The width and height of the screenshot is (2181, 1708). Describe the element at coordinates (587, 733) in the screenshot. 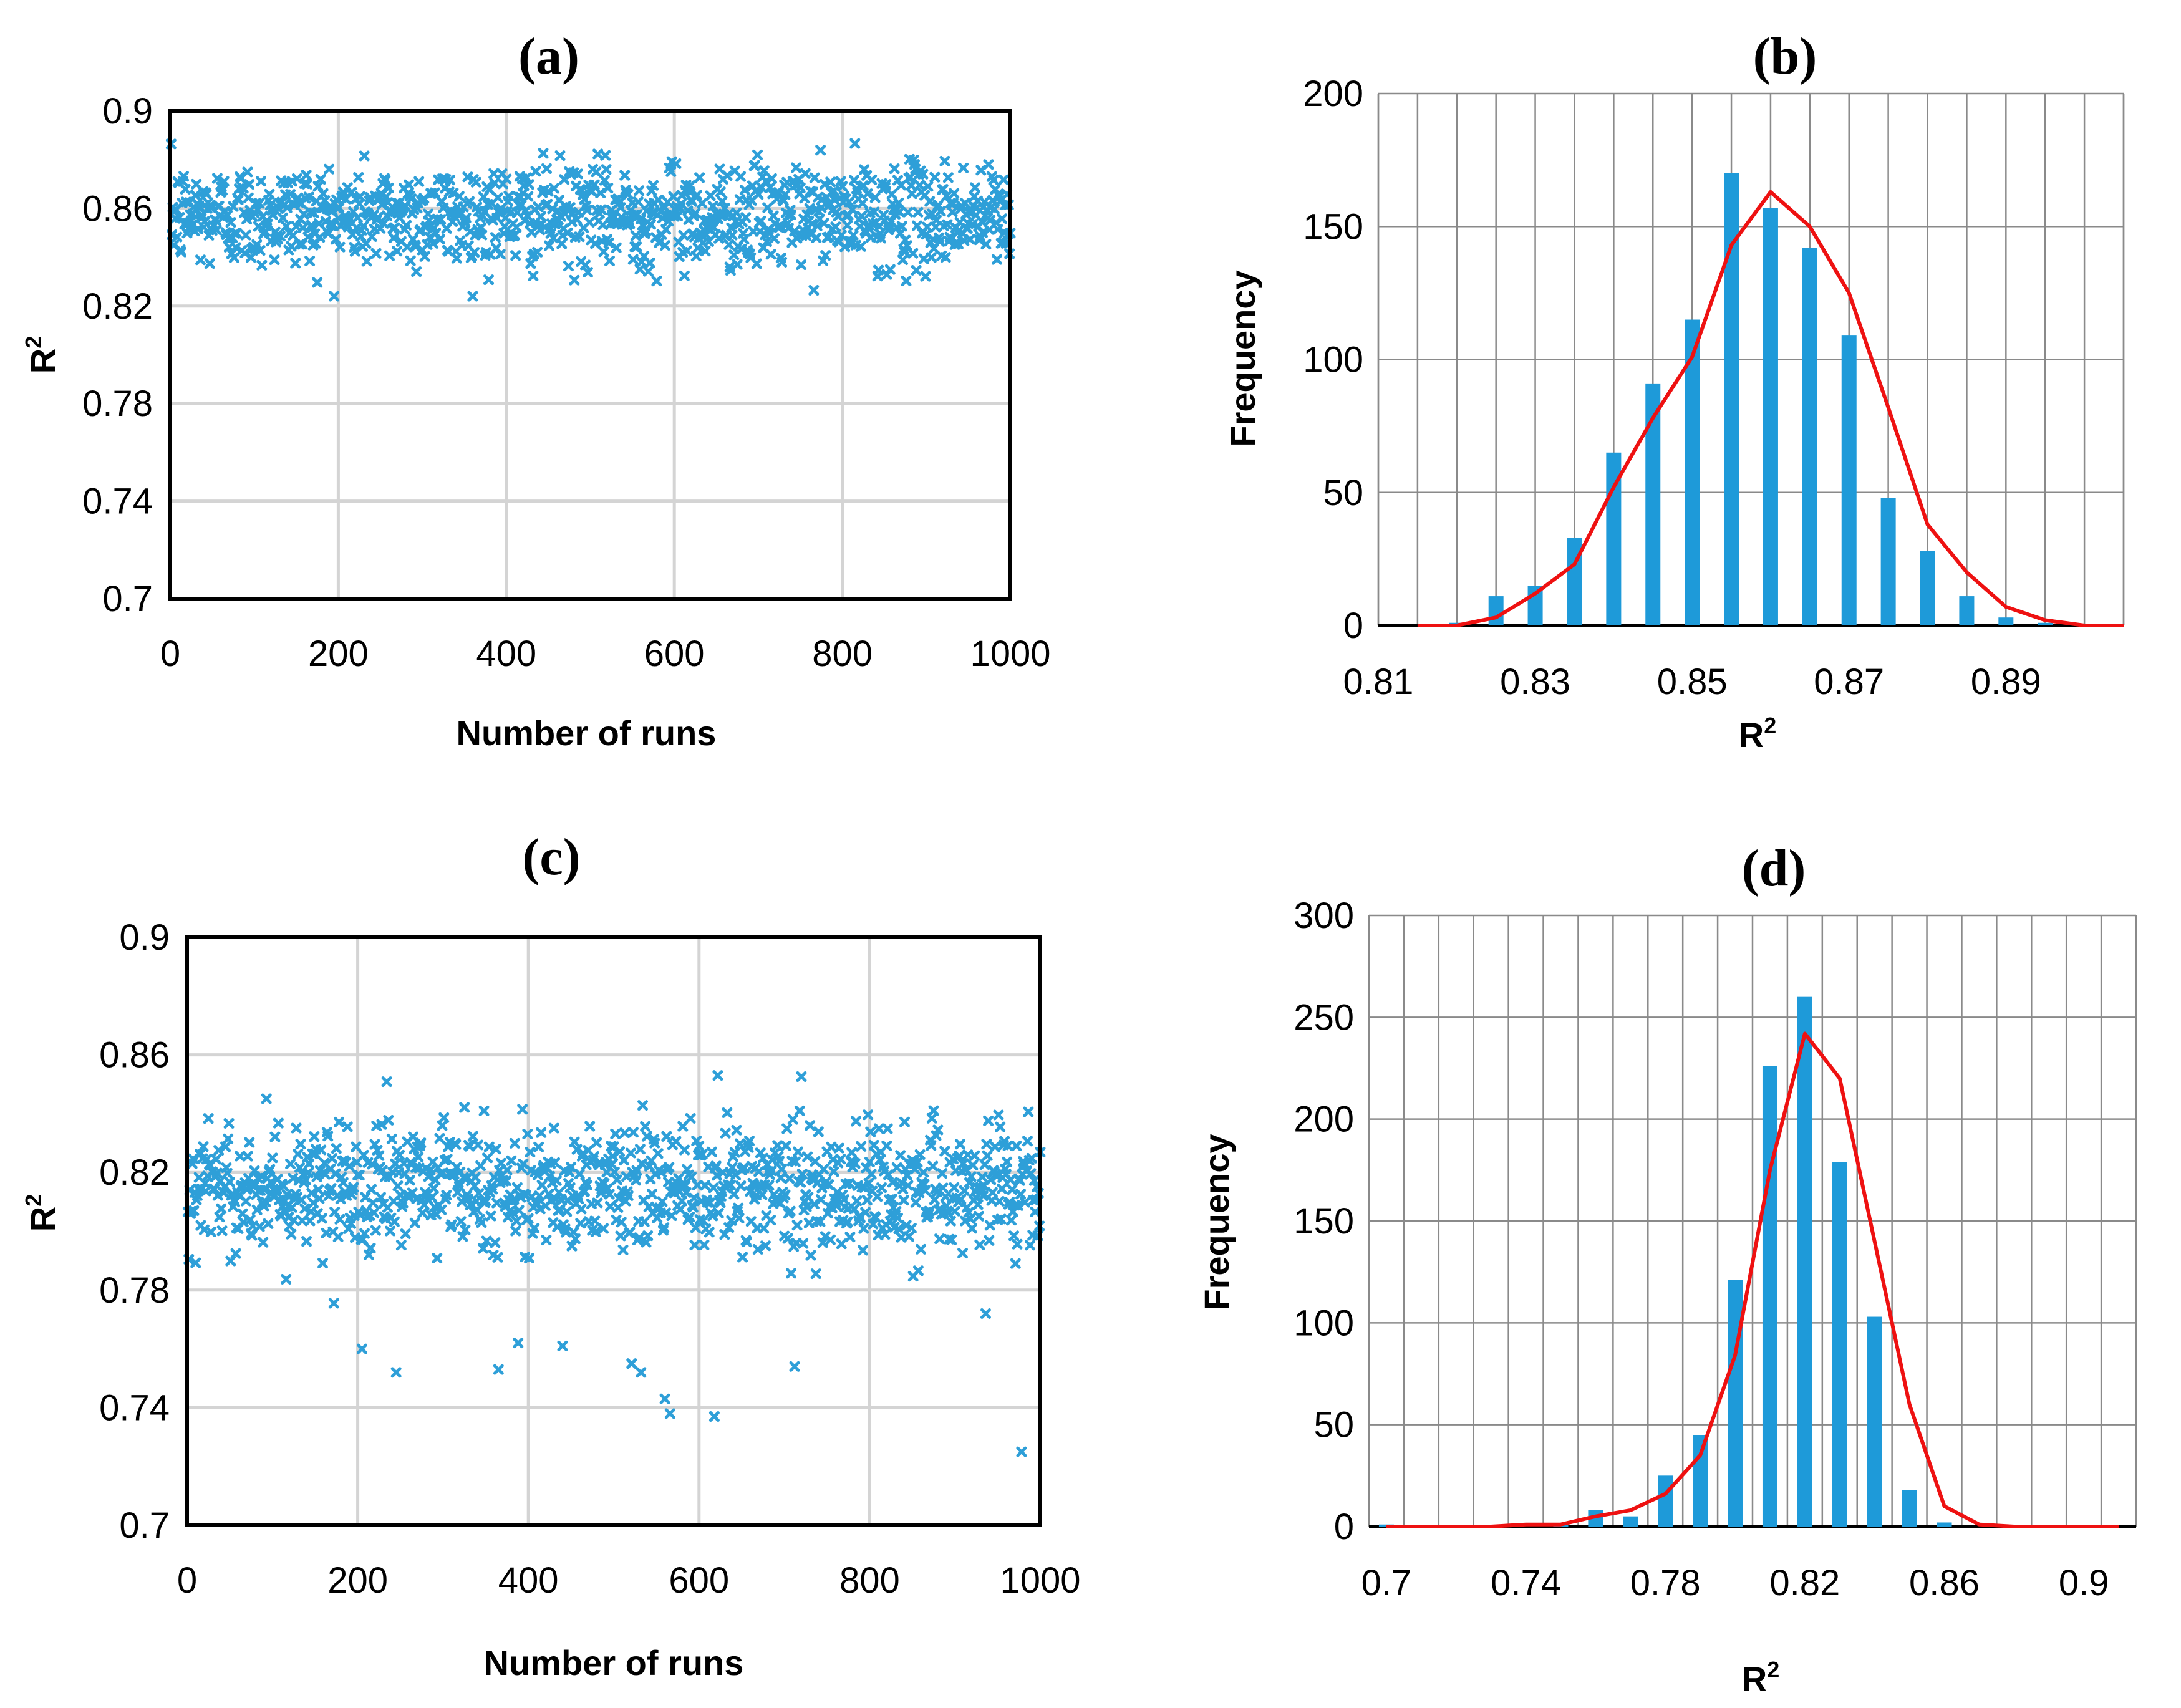

I see `chart-a-x-axis-label: Number of runs` at that location.